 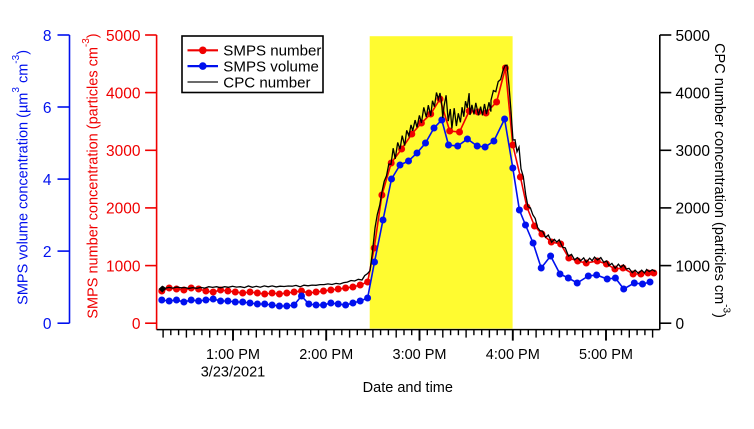 I want to click on svg-text: 6, so click(x=47, y=108).